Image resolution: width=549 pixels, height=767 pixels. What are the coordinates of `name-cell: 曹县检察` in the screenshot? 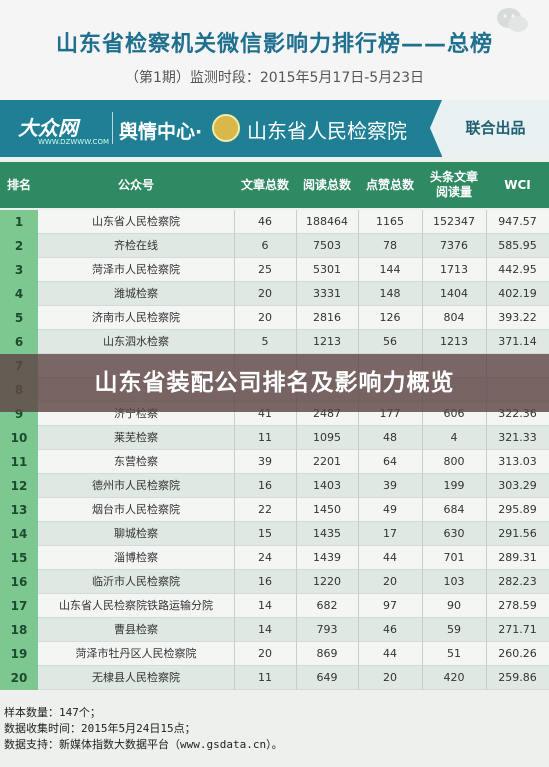 It's located at (136, 629).